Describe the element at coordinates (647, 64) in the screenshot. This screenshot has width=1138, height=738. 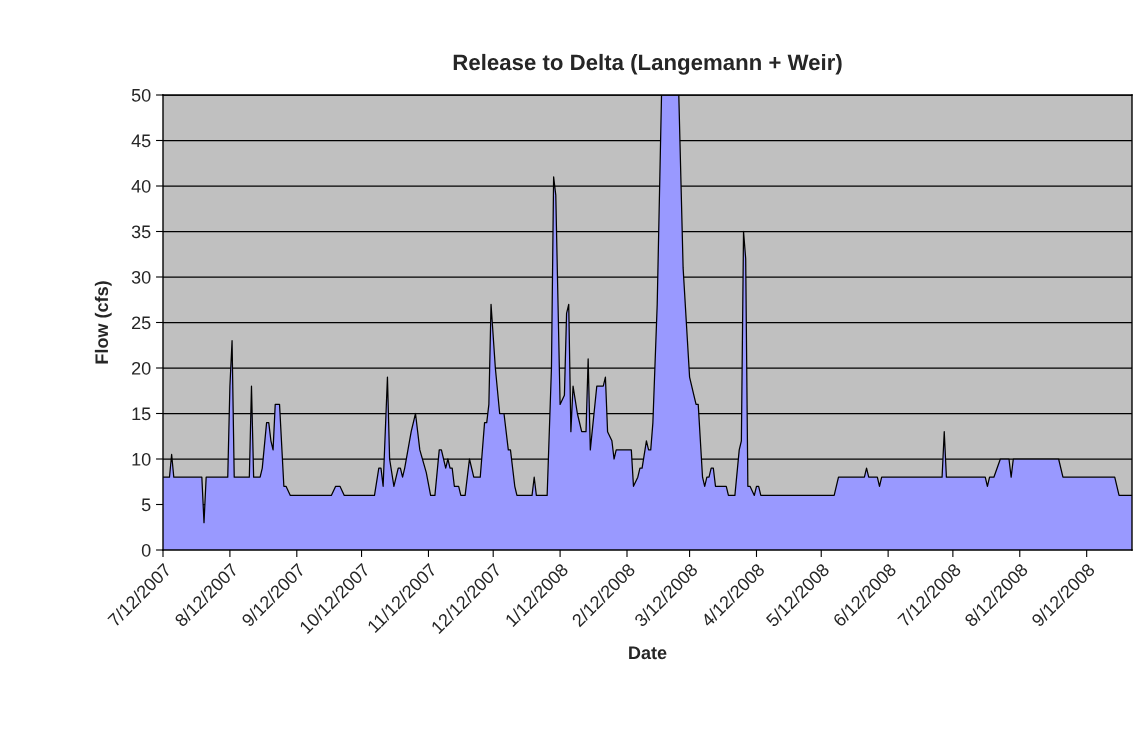
I see `chart-title: Release to Delta (Langemann + Weir)` at that location.